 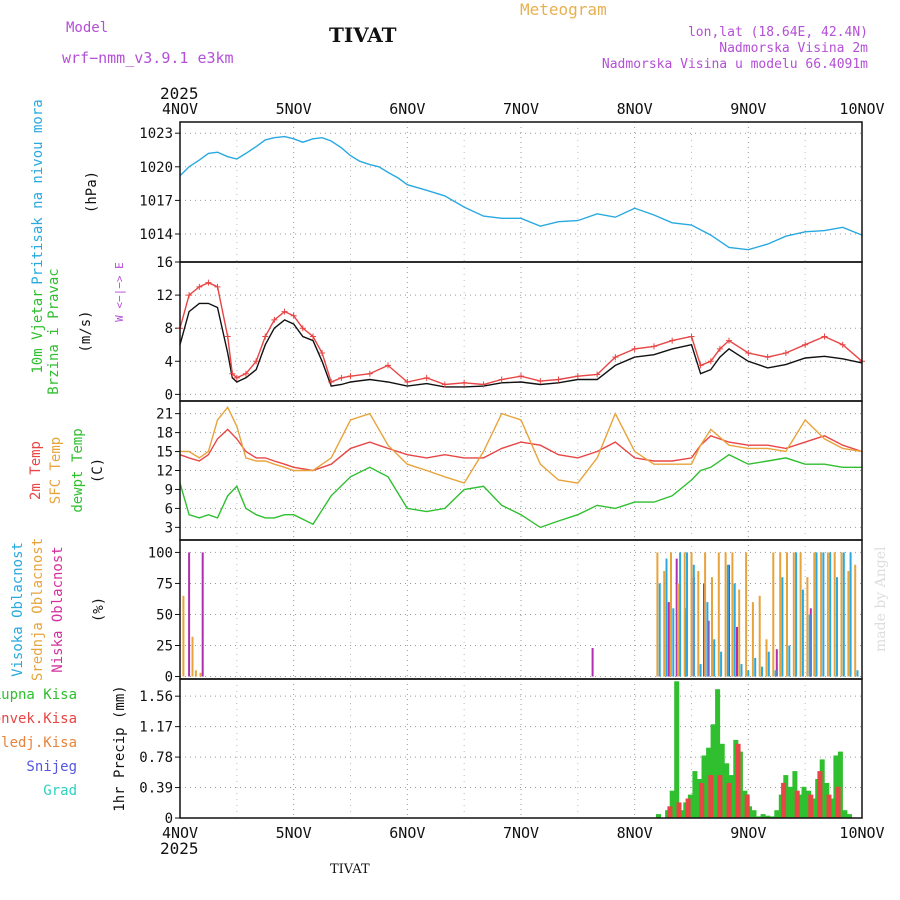 What do you see at coordinates (734, 64) in the screenshot?
I see `model-altitude-label: Nadmorska Visina u modelu 66.4091m` at bounding box center [734, 64].